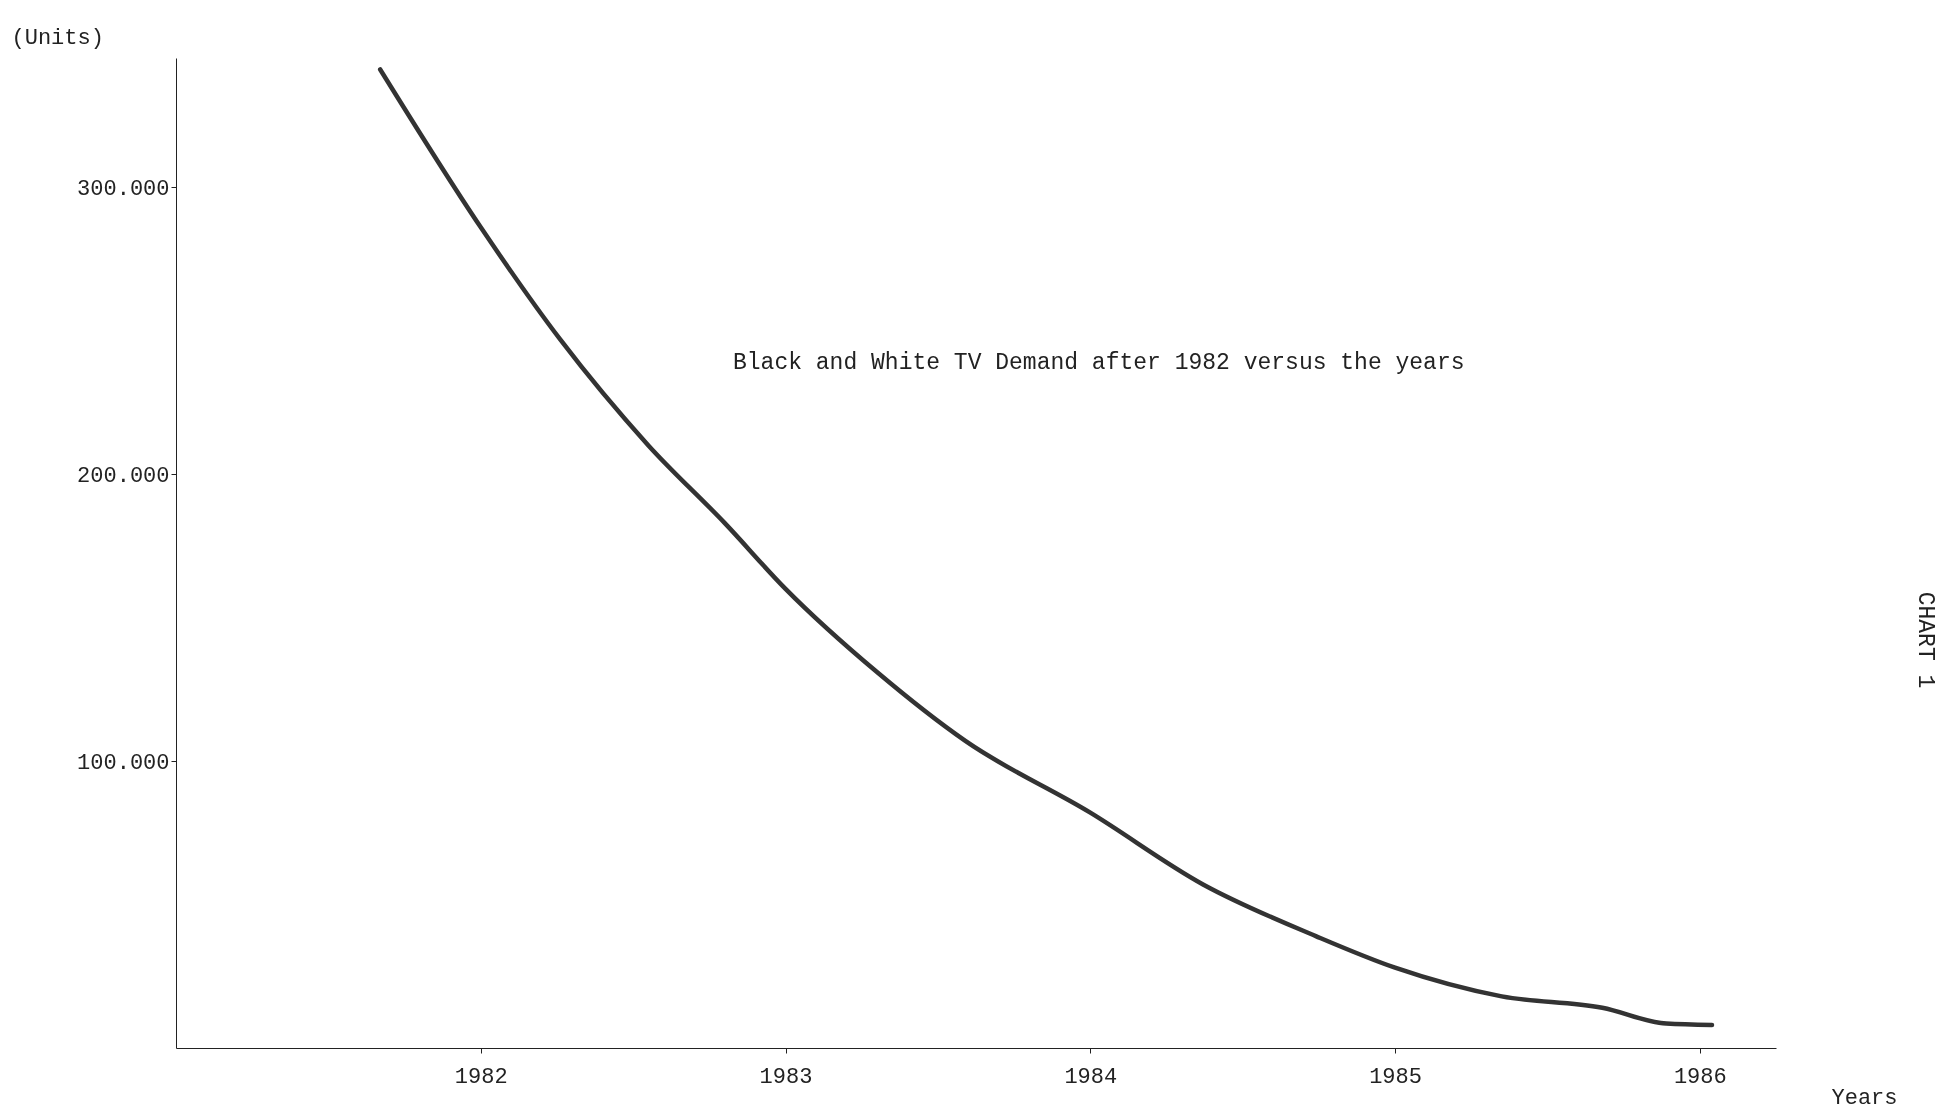 The height and width of the screenshot is (1111, 1944). What do you see at coordinates (1864, 1098) in the screenshot?
I see `x-axis-title: Years` at bounding box center [1864, 1098].